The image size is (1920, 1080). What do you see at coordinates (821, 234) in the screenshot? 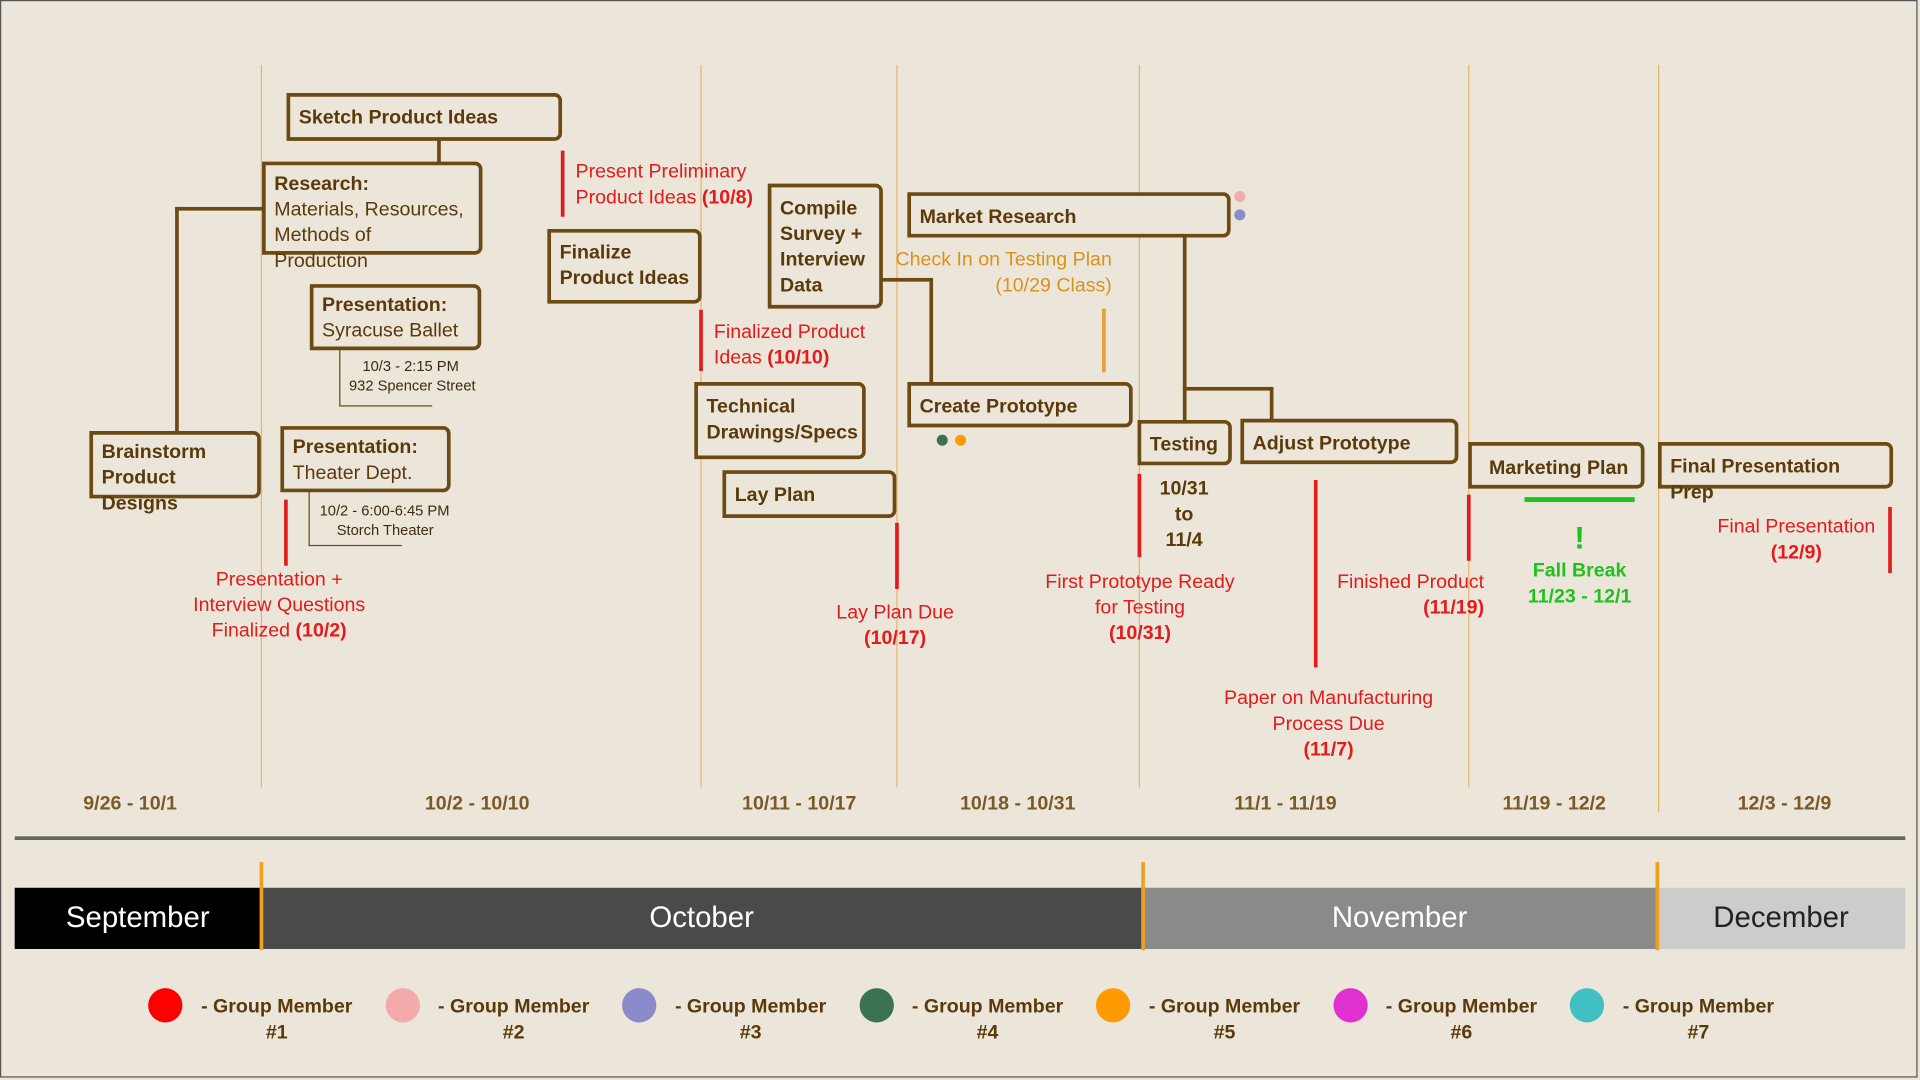
I see `task-label: Survey +` at bounding box center [821, 234].